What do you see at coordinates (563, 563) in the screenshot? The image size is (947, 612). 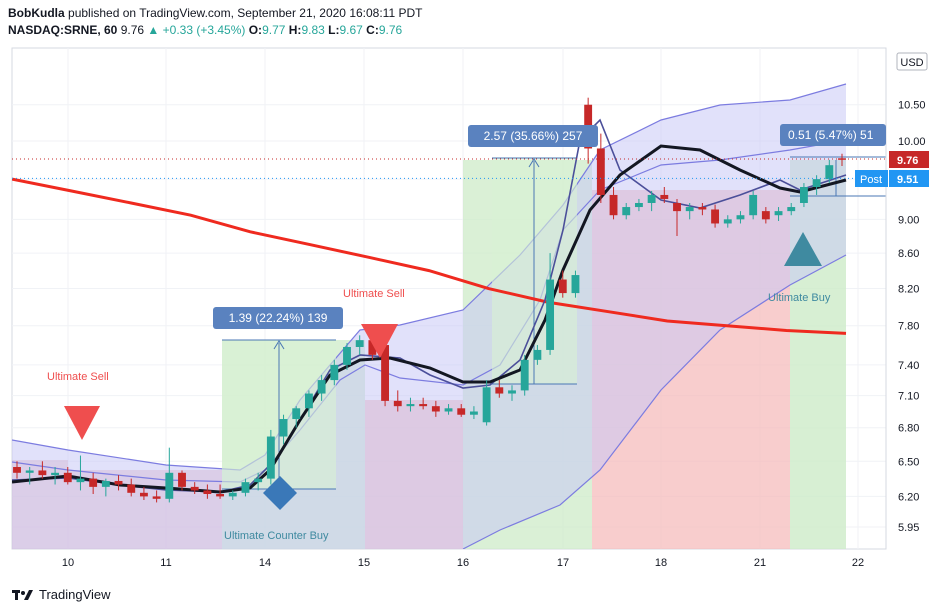 I see `x-tick-label: 17` at bounding box center [563, 563].